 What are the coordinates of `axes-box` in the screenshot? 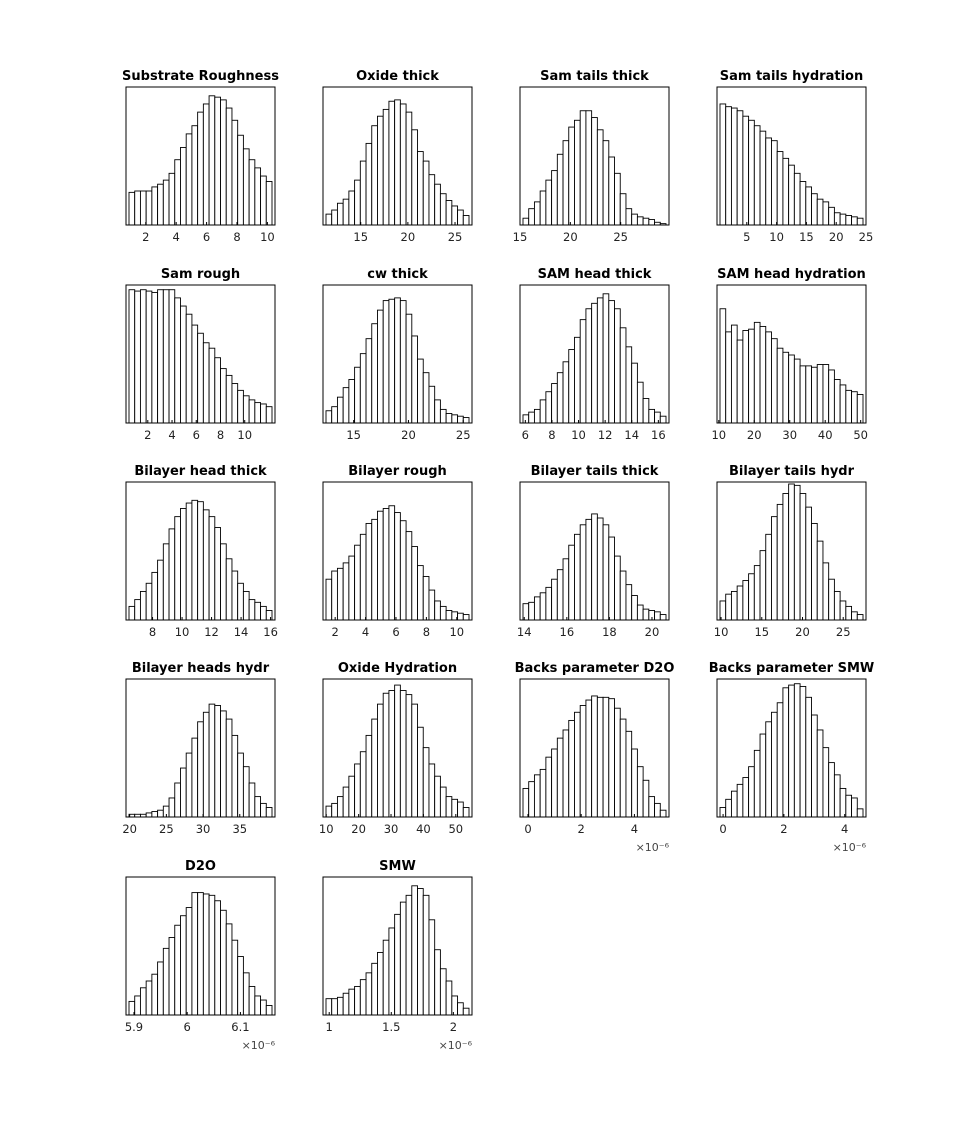 It's located at (200, 156).